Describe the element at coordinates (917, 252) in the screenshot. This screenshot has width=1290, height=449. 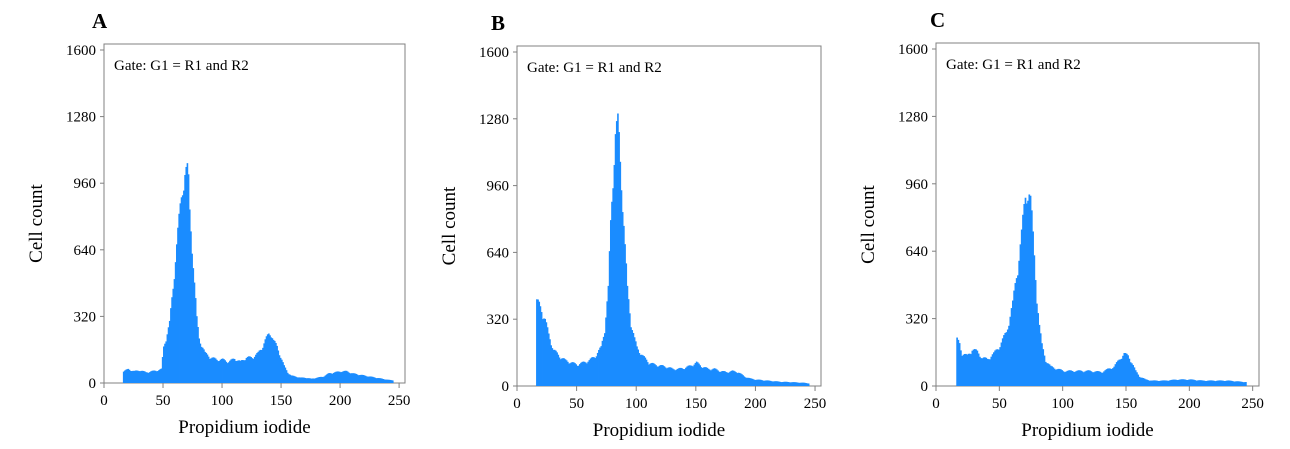
I see `y-tick-label: 640` at that location.